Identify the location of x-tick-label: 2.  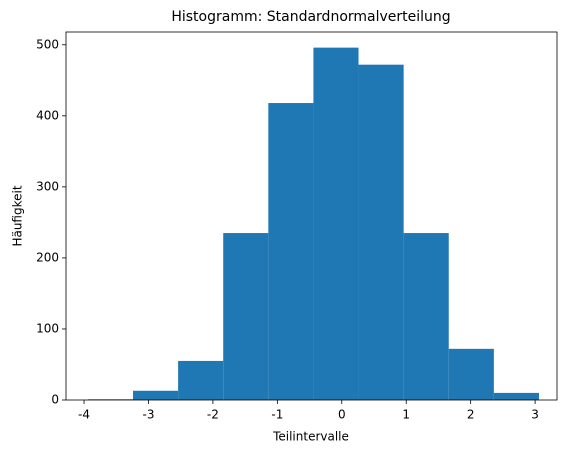
(471, 415).